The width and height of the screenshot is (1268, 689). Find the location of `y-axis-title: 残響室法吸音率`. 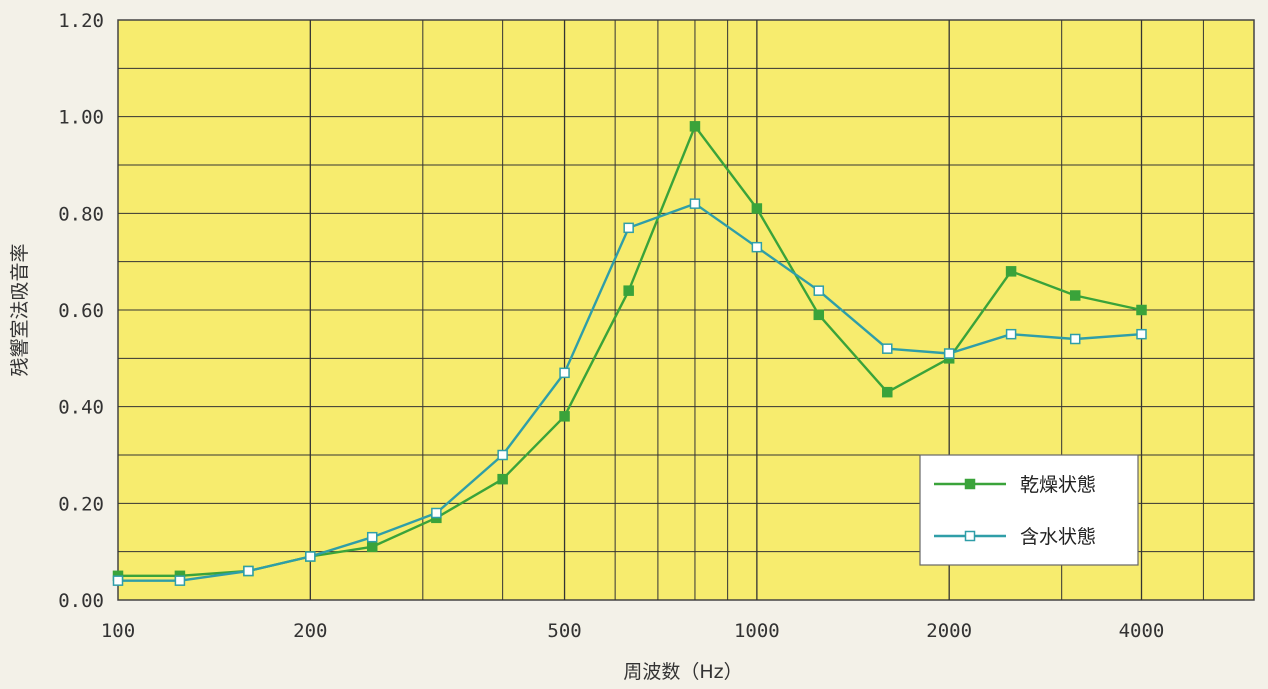

y-axis-title: 残響室法吸音率 is located at coordinates (20, 309).